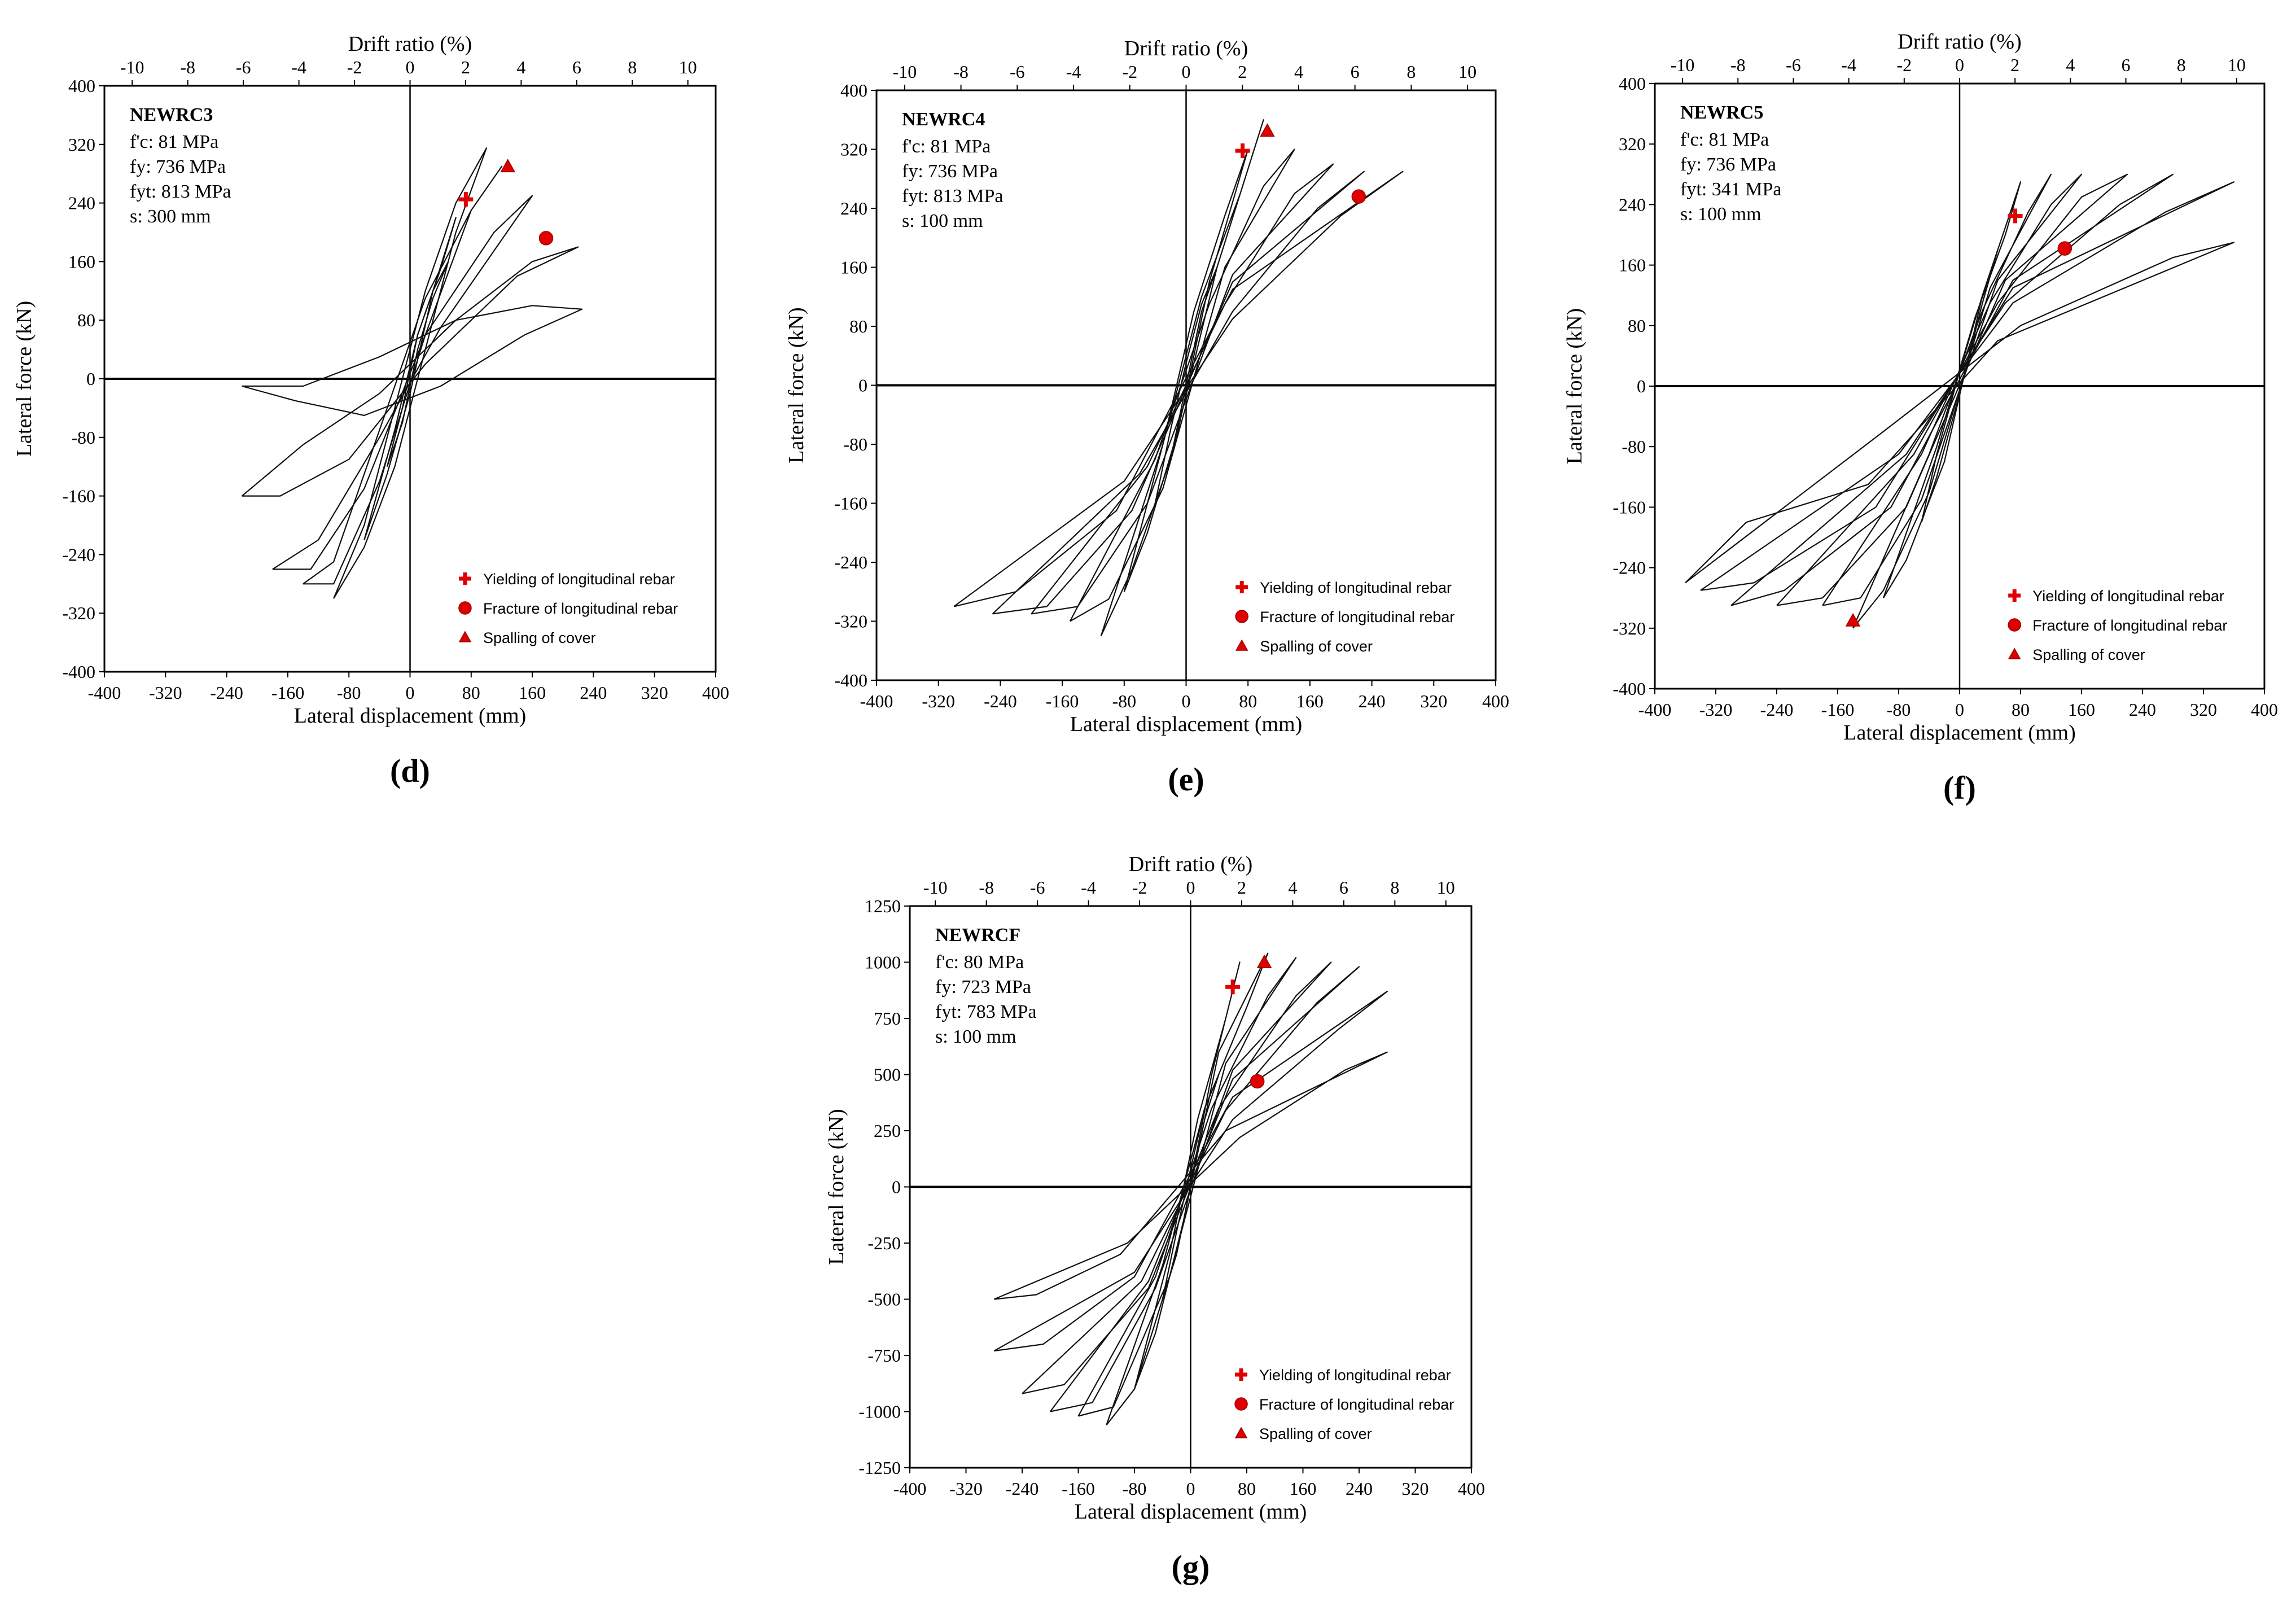  Describe the element at coordinates (1190, 864) in the screenshot. I see `top-axis-label: Drift ratio (%)` at that location.